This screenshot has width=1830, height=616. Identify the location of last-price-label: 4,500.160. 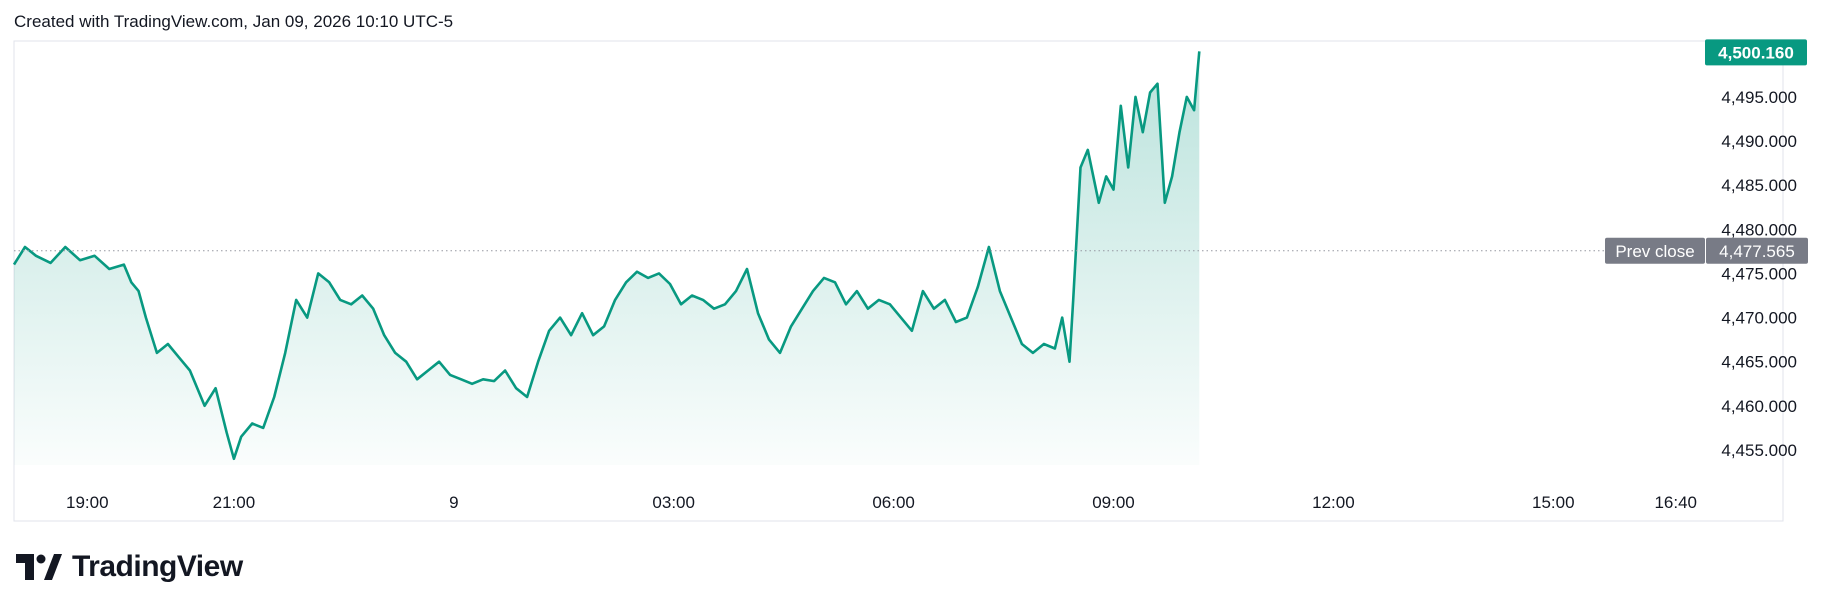
(1756, 52).